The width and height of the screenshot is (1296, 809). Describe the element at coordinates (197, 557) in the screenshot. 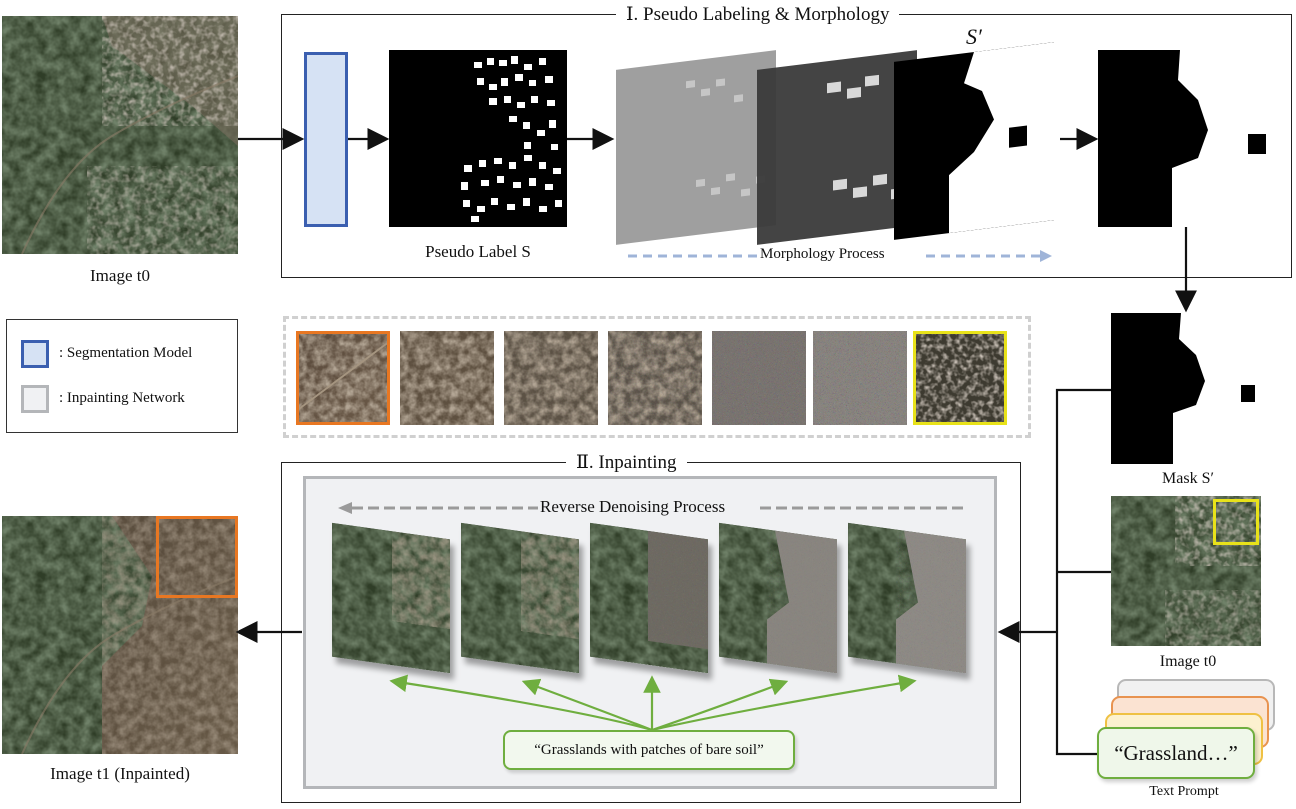

I see `inpainted-highlight-orange` at that location.